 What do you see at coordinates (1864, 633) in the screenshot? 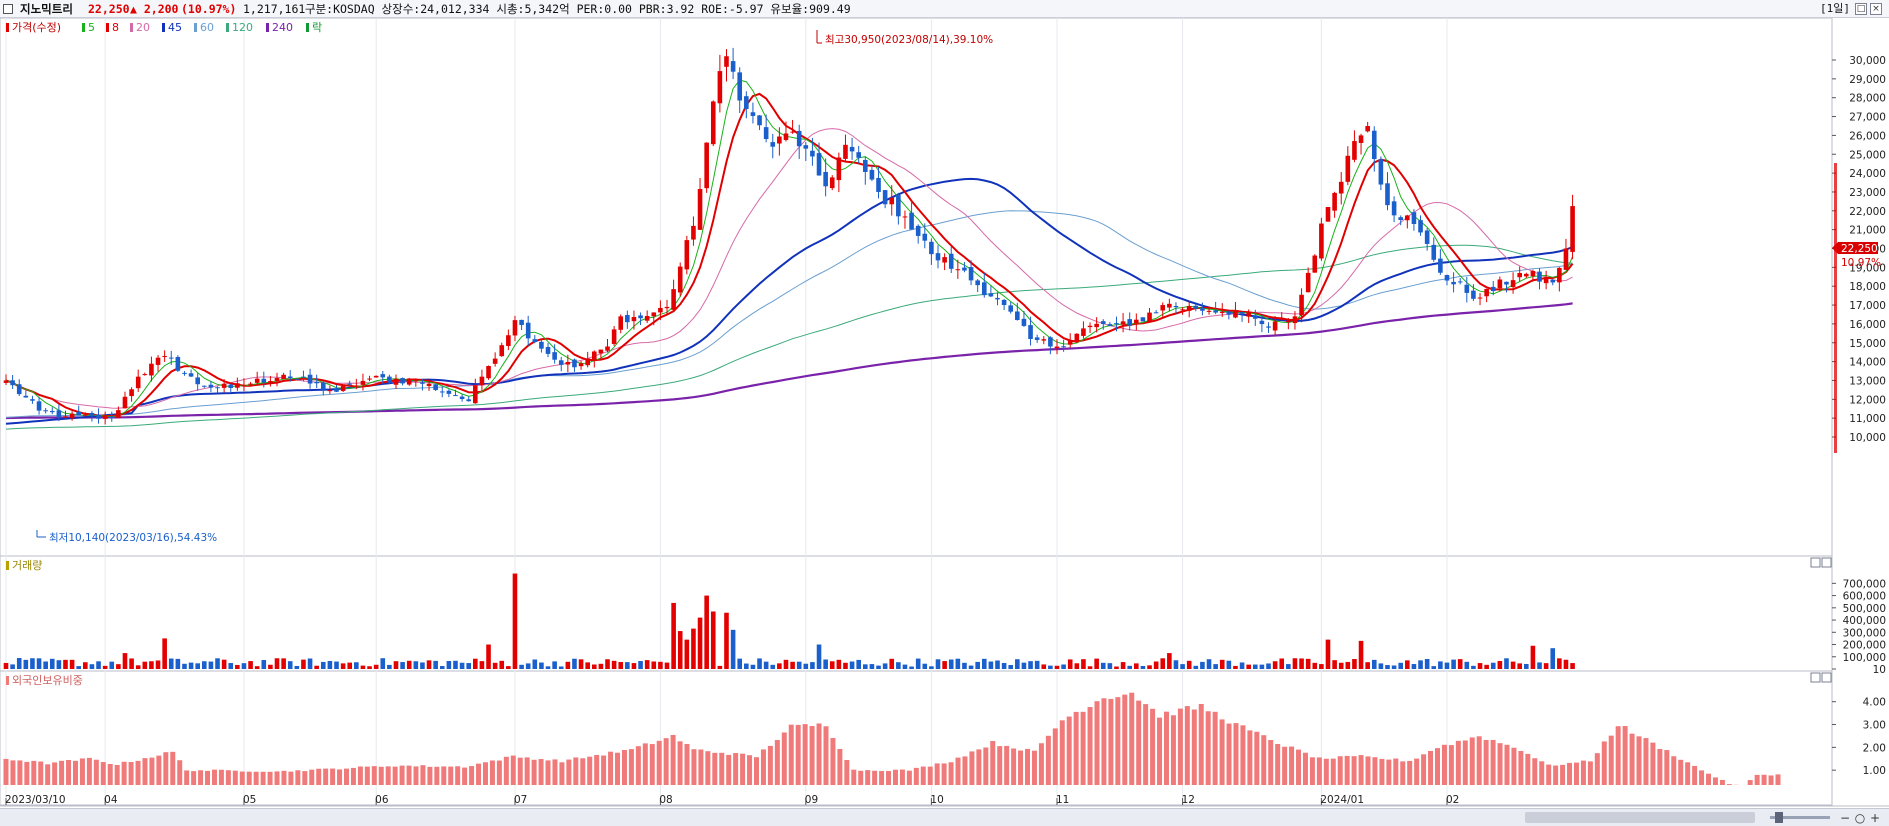
I see `volume-tick-label-3: 300,000` at bounding box center [1864, 633].